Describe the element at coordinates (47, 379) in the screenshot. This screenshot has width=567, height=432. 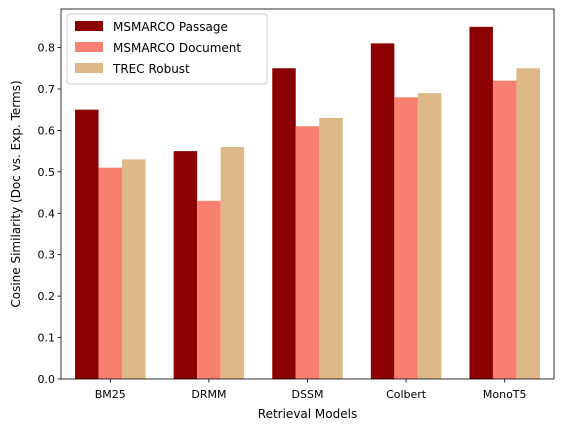
I see `y-tick-label: 0.0` at that location.